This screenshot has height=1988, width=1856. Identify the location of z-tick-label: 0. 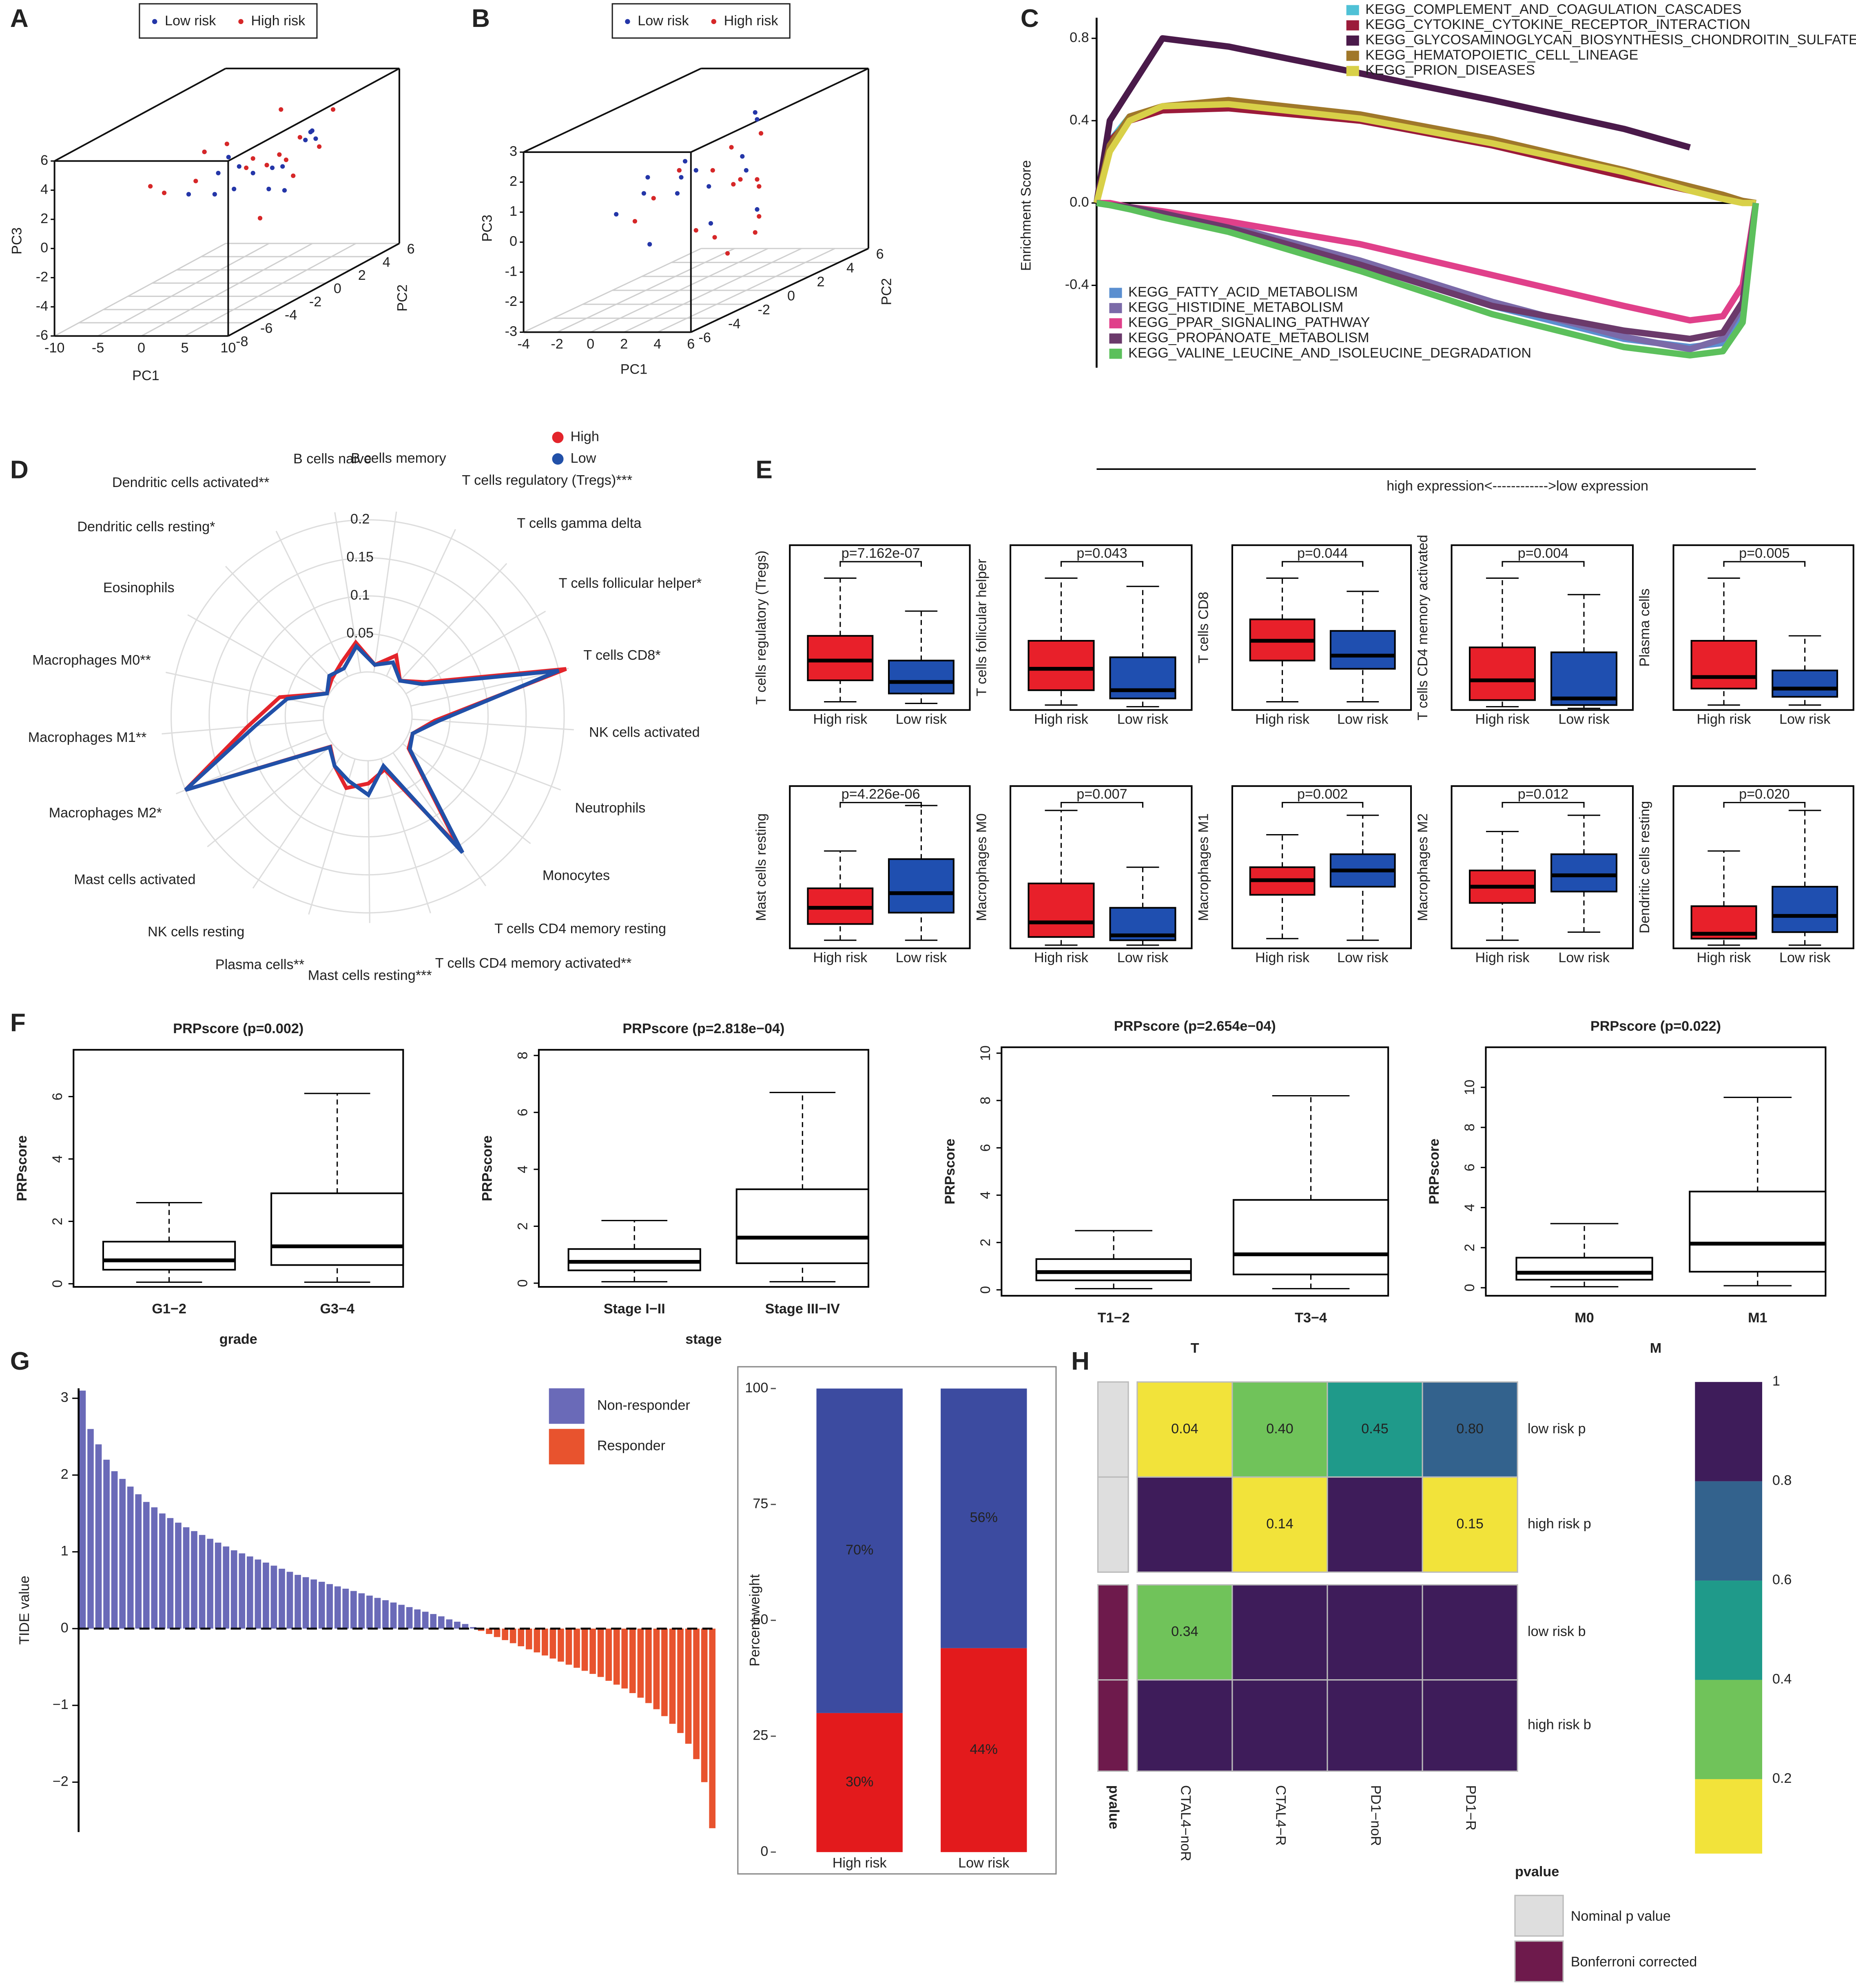
(513, 242).